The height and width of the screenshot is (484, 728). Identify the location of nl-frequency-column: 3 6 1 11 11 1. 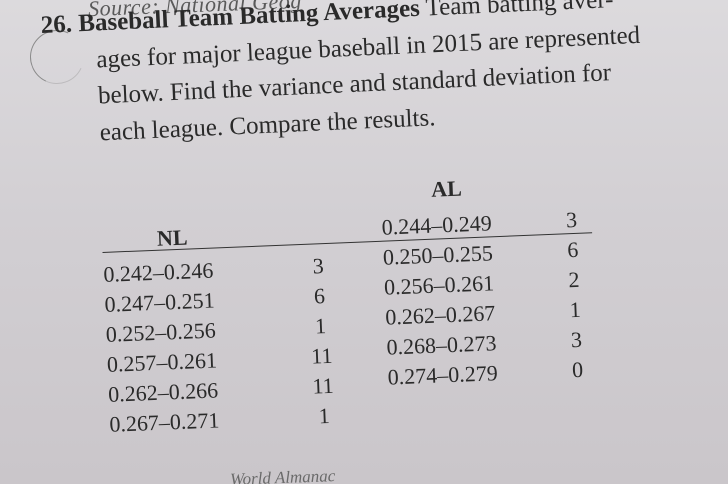
(321, 341).